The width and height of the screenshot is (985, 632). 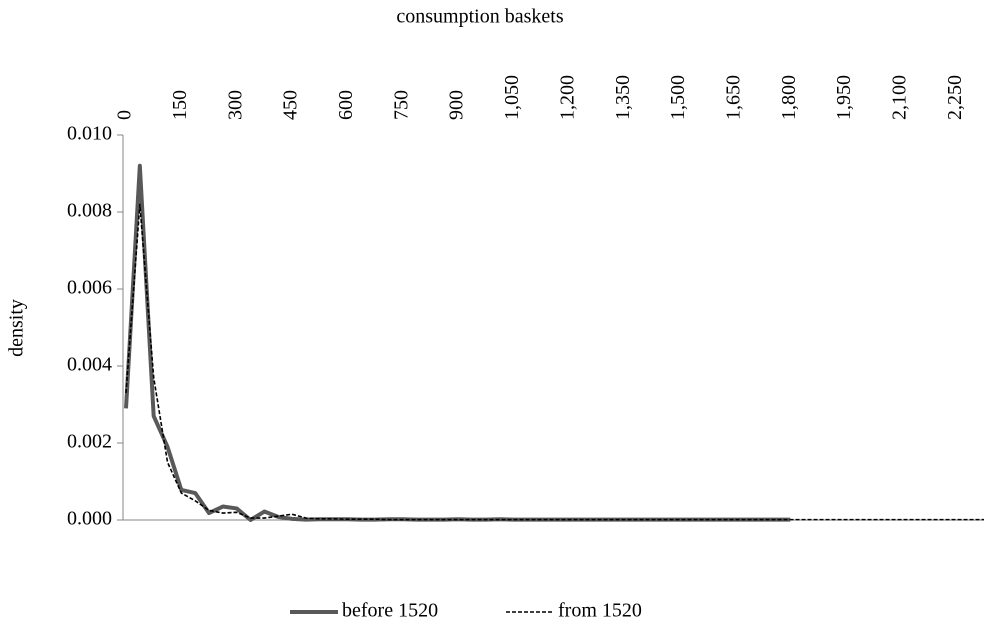 What do you see at coordinates (600, 611) in the screenshot?
I see `legend-label: from 1520` at bounding box center [600, 611].